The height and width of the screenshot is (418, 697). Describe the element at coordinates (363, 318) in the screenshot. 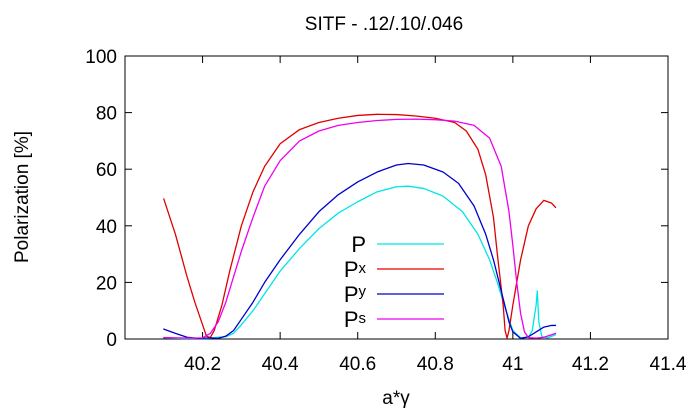

I see `legend-label-sub: s` at that location.